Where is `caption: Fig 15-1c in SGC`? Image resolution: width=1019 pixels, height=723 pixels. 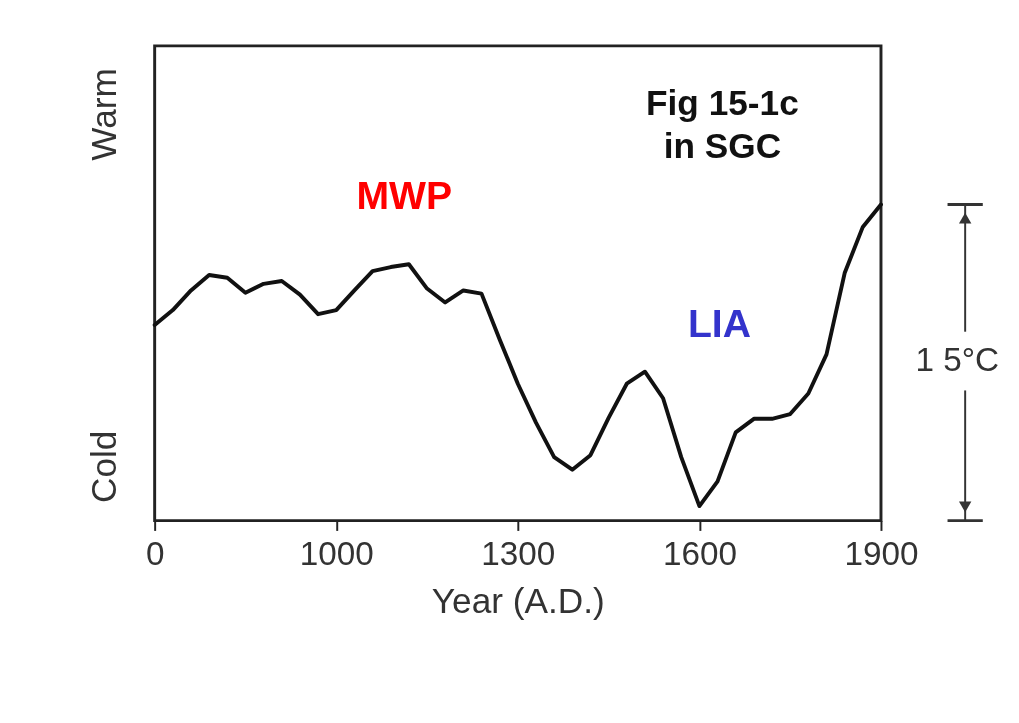
caption: Fig 15-1c in SGC is located at coordinates (722, 124).